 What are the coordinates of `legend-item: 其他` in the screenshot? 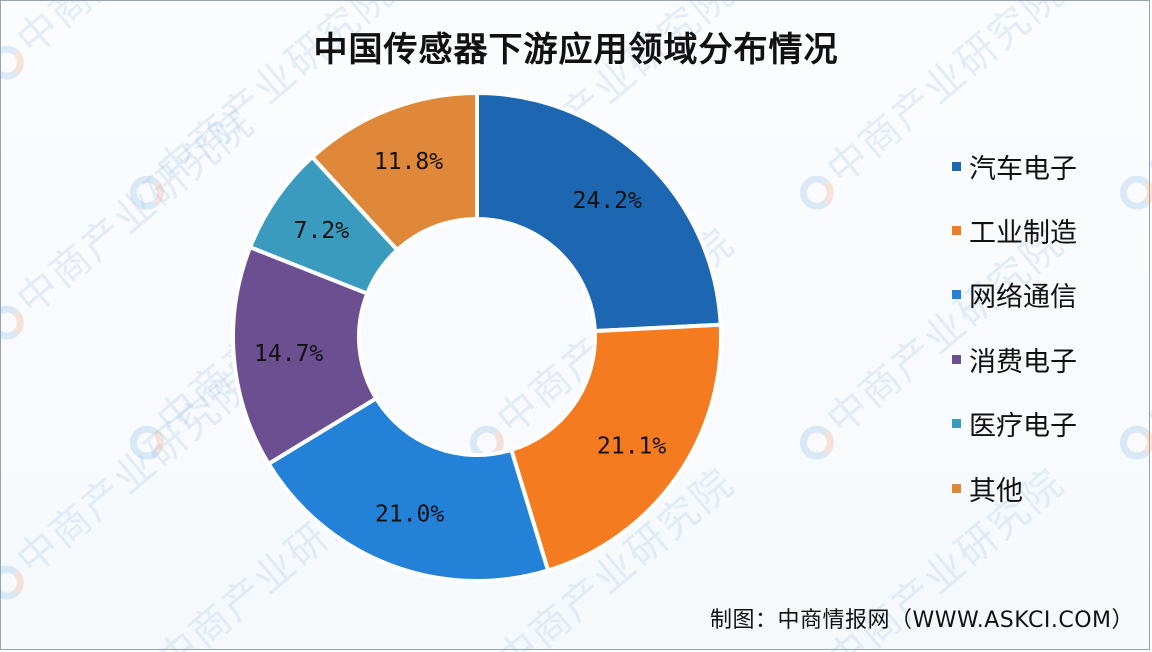 It's located at (1014, 488).